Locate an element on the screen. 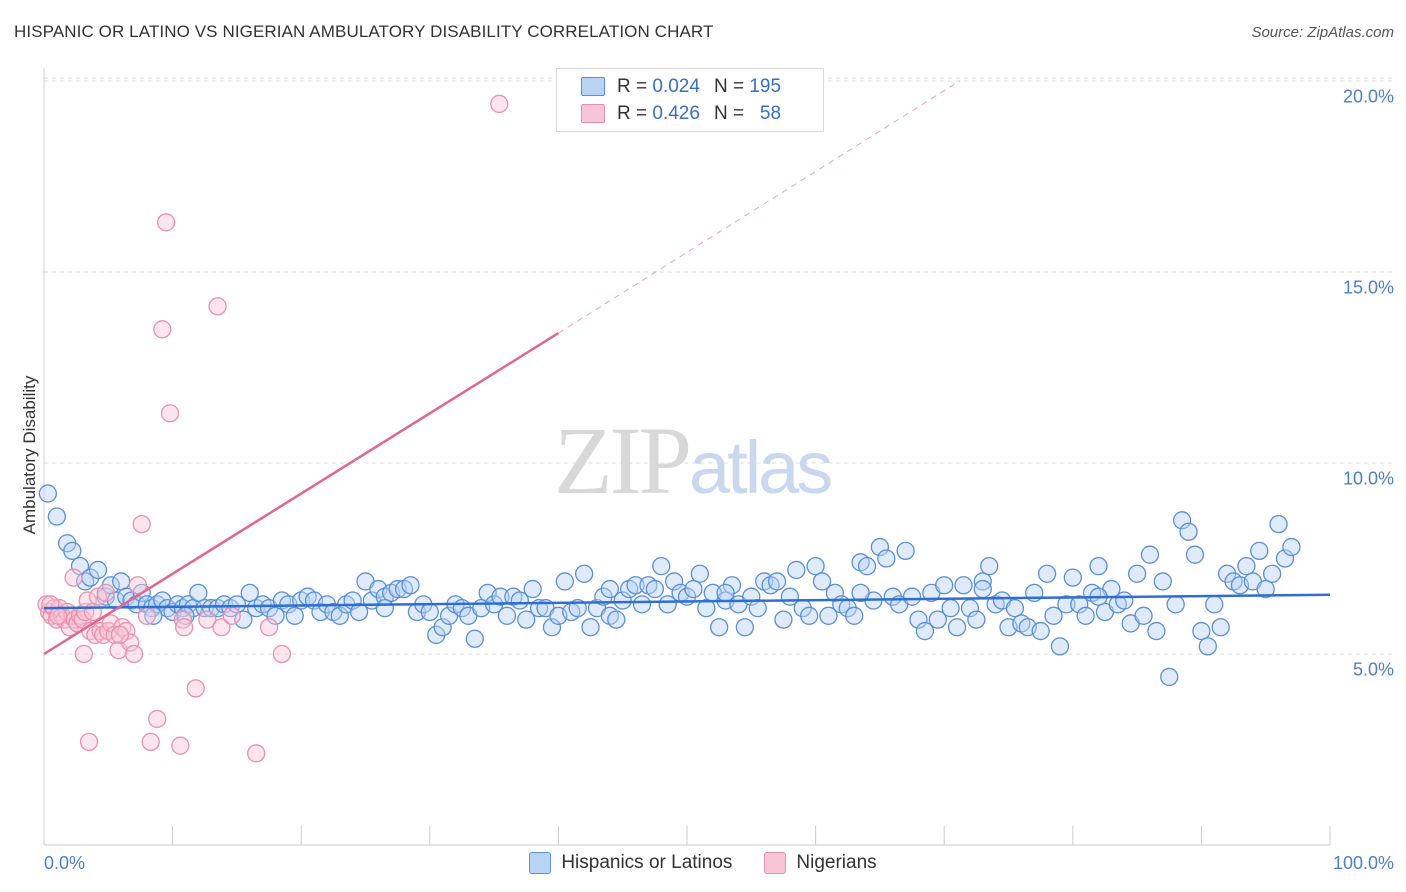  y-tick-label: 15.0% is located at coordinates (1368, 287).